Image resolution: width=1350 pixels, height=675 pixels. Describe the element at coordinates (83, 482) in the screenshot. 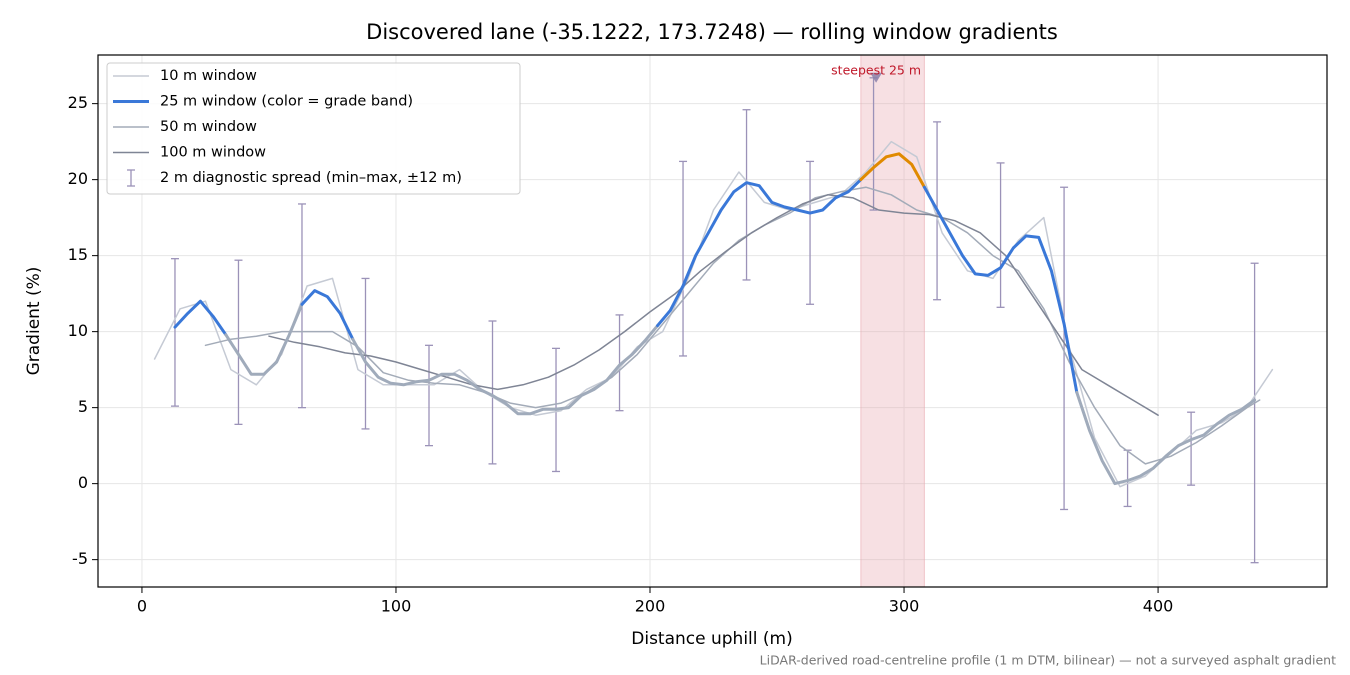

I see `y-tick-label: 0` at that location.